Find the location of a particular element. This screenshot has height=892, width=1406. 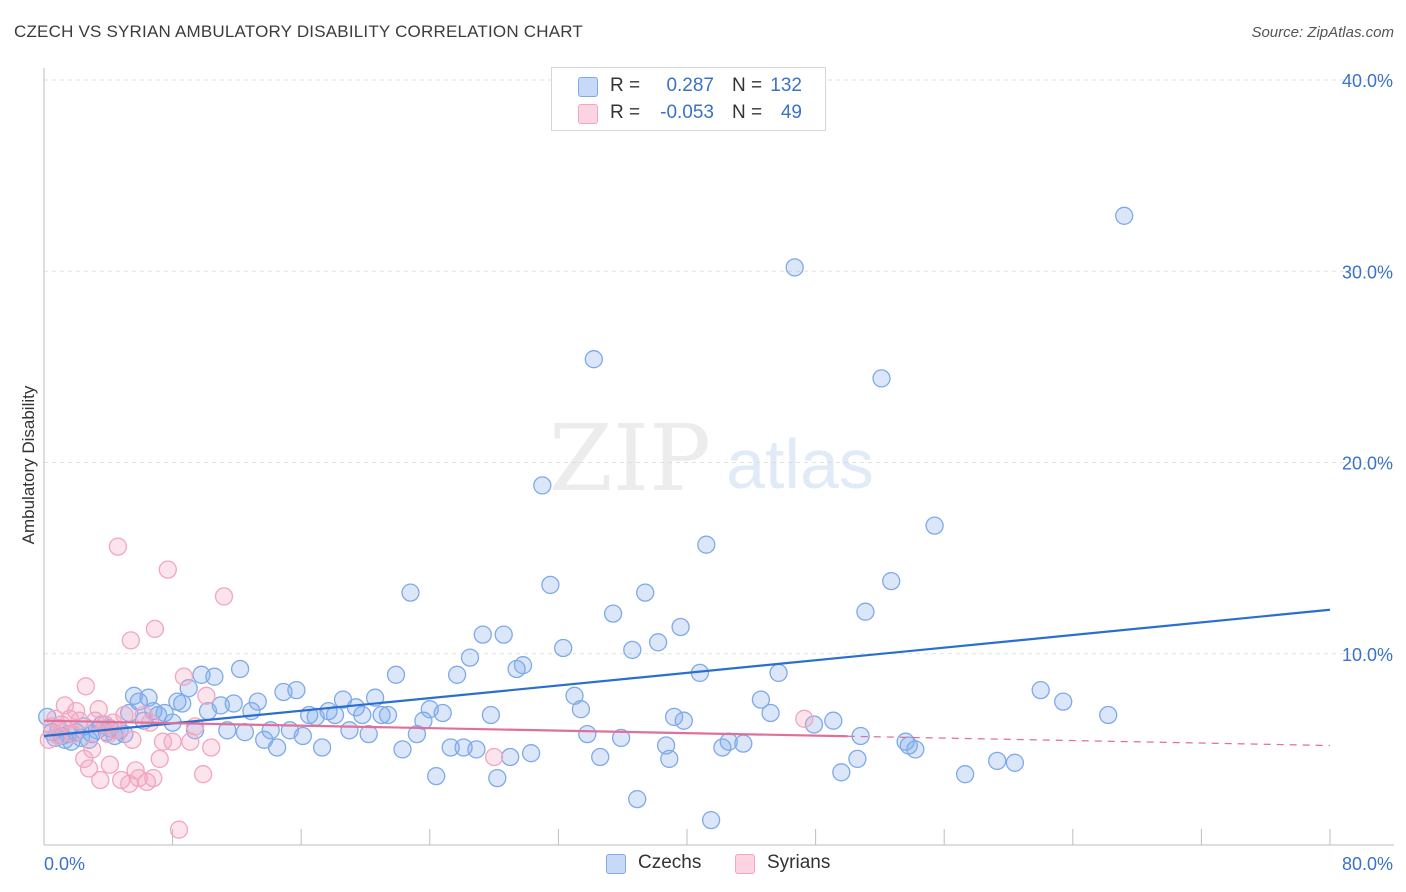

r-value: 0.287 is located at coordinates (690, 85).